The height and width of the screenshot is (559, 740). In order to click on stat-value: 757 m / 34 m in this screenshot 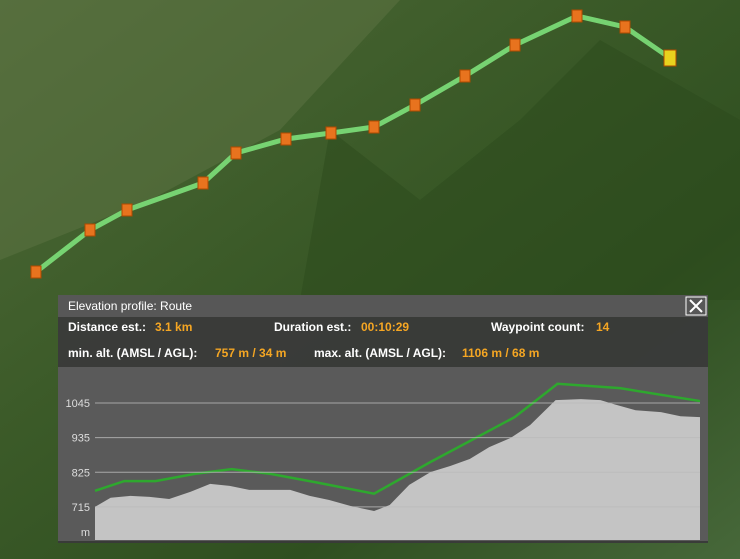, I will do `click(250, 353)`.